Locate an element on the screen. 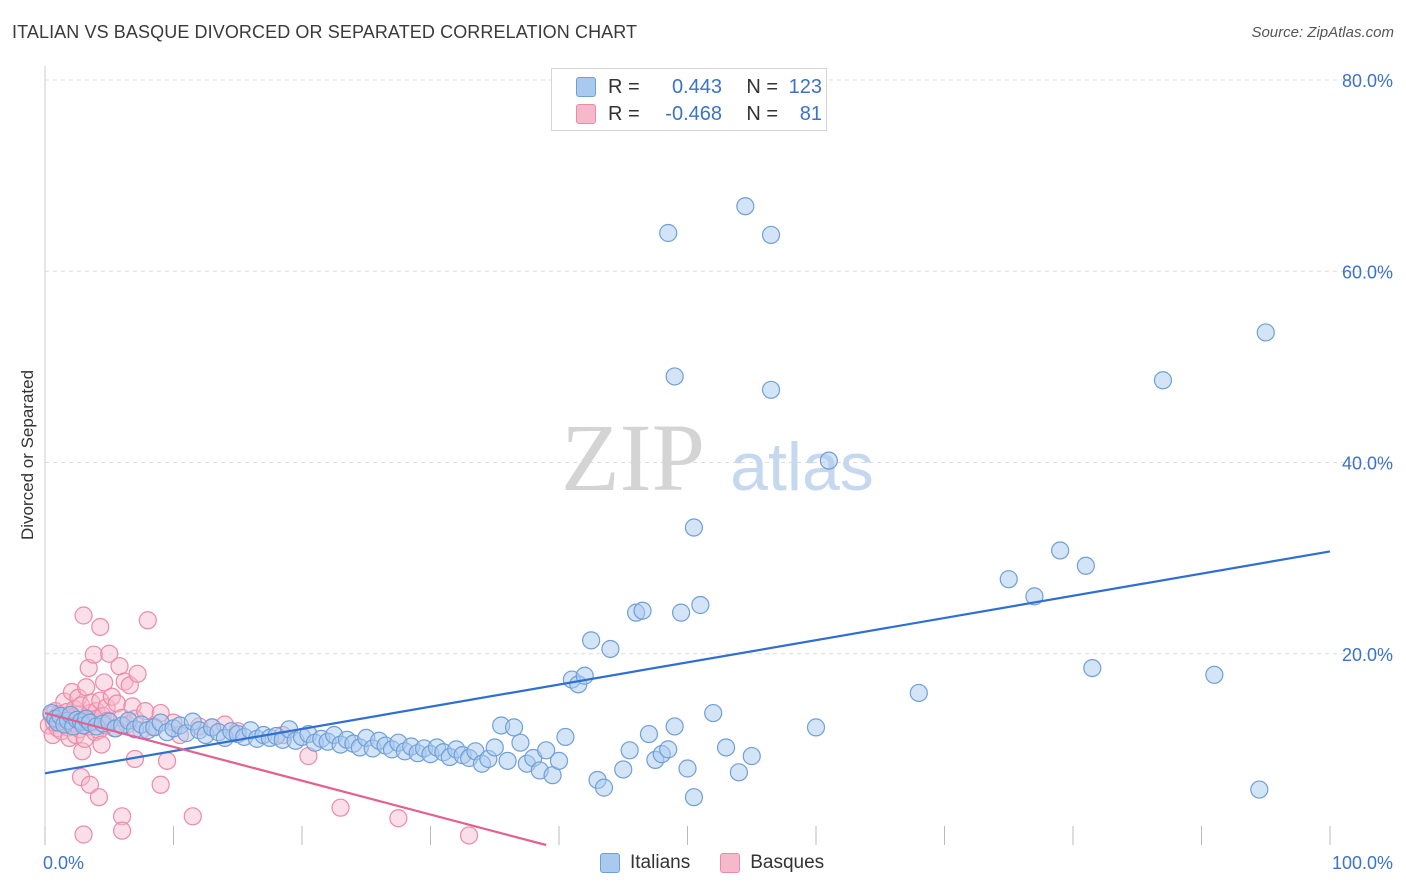 The image size is (1406, 892). series-legend: Italians Basques is located at coordinates (727, 863).